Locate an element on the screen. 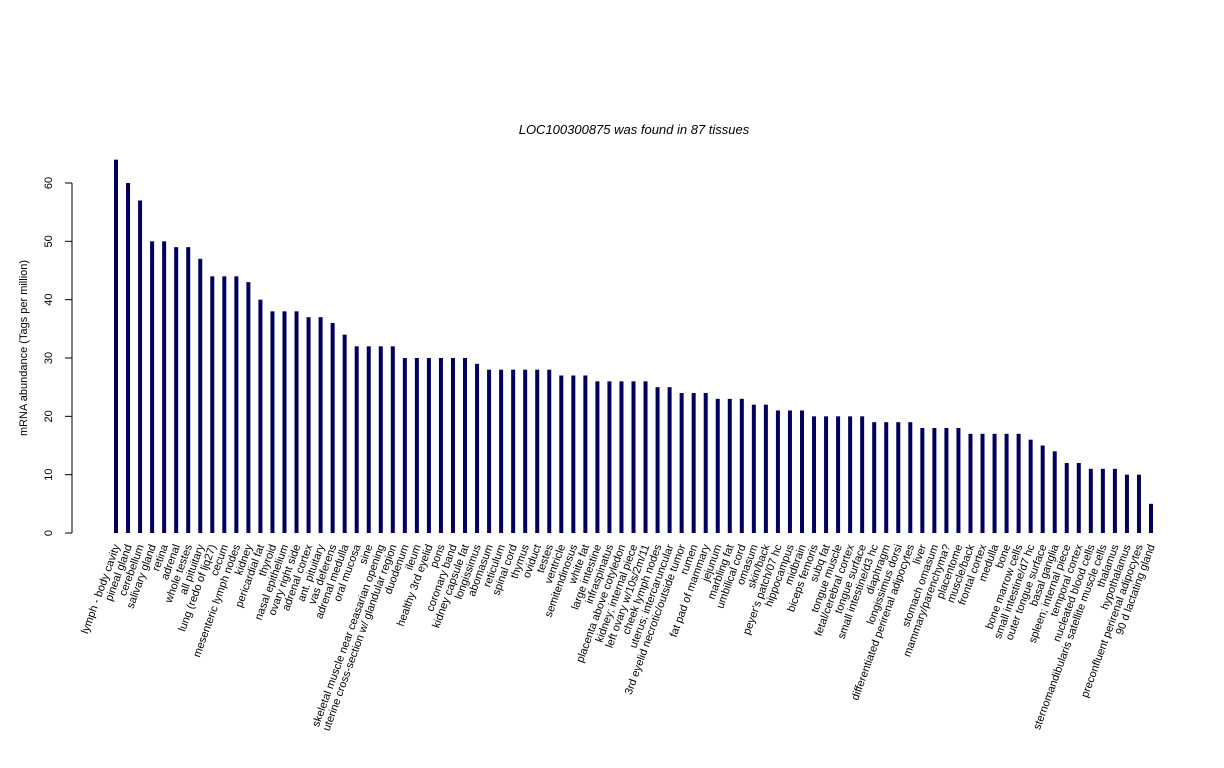 The height and width of the screenshot is (768, 1224). y-tick-label: 20 is located at coordinates (49, 416).